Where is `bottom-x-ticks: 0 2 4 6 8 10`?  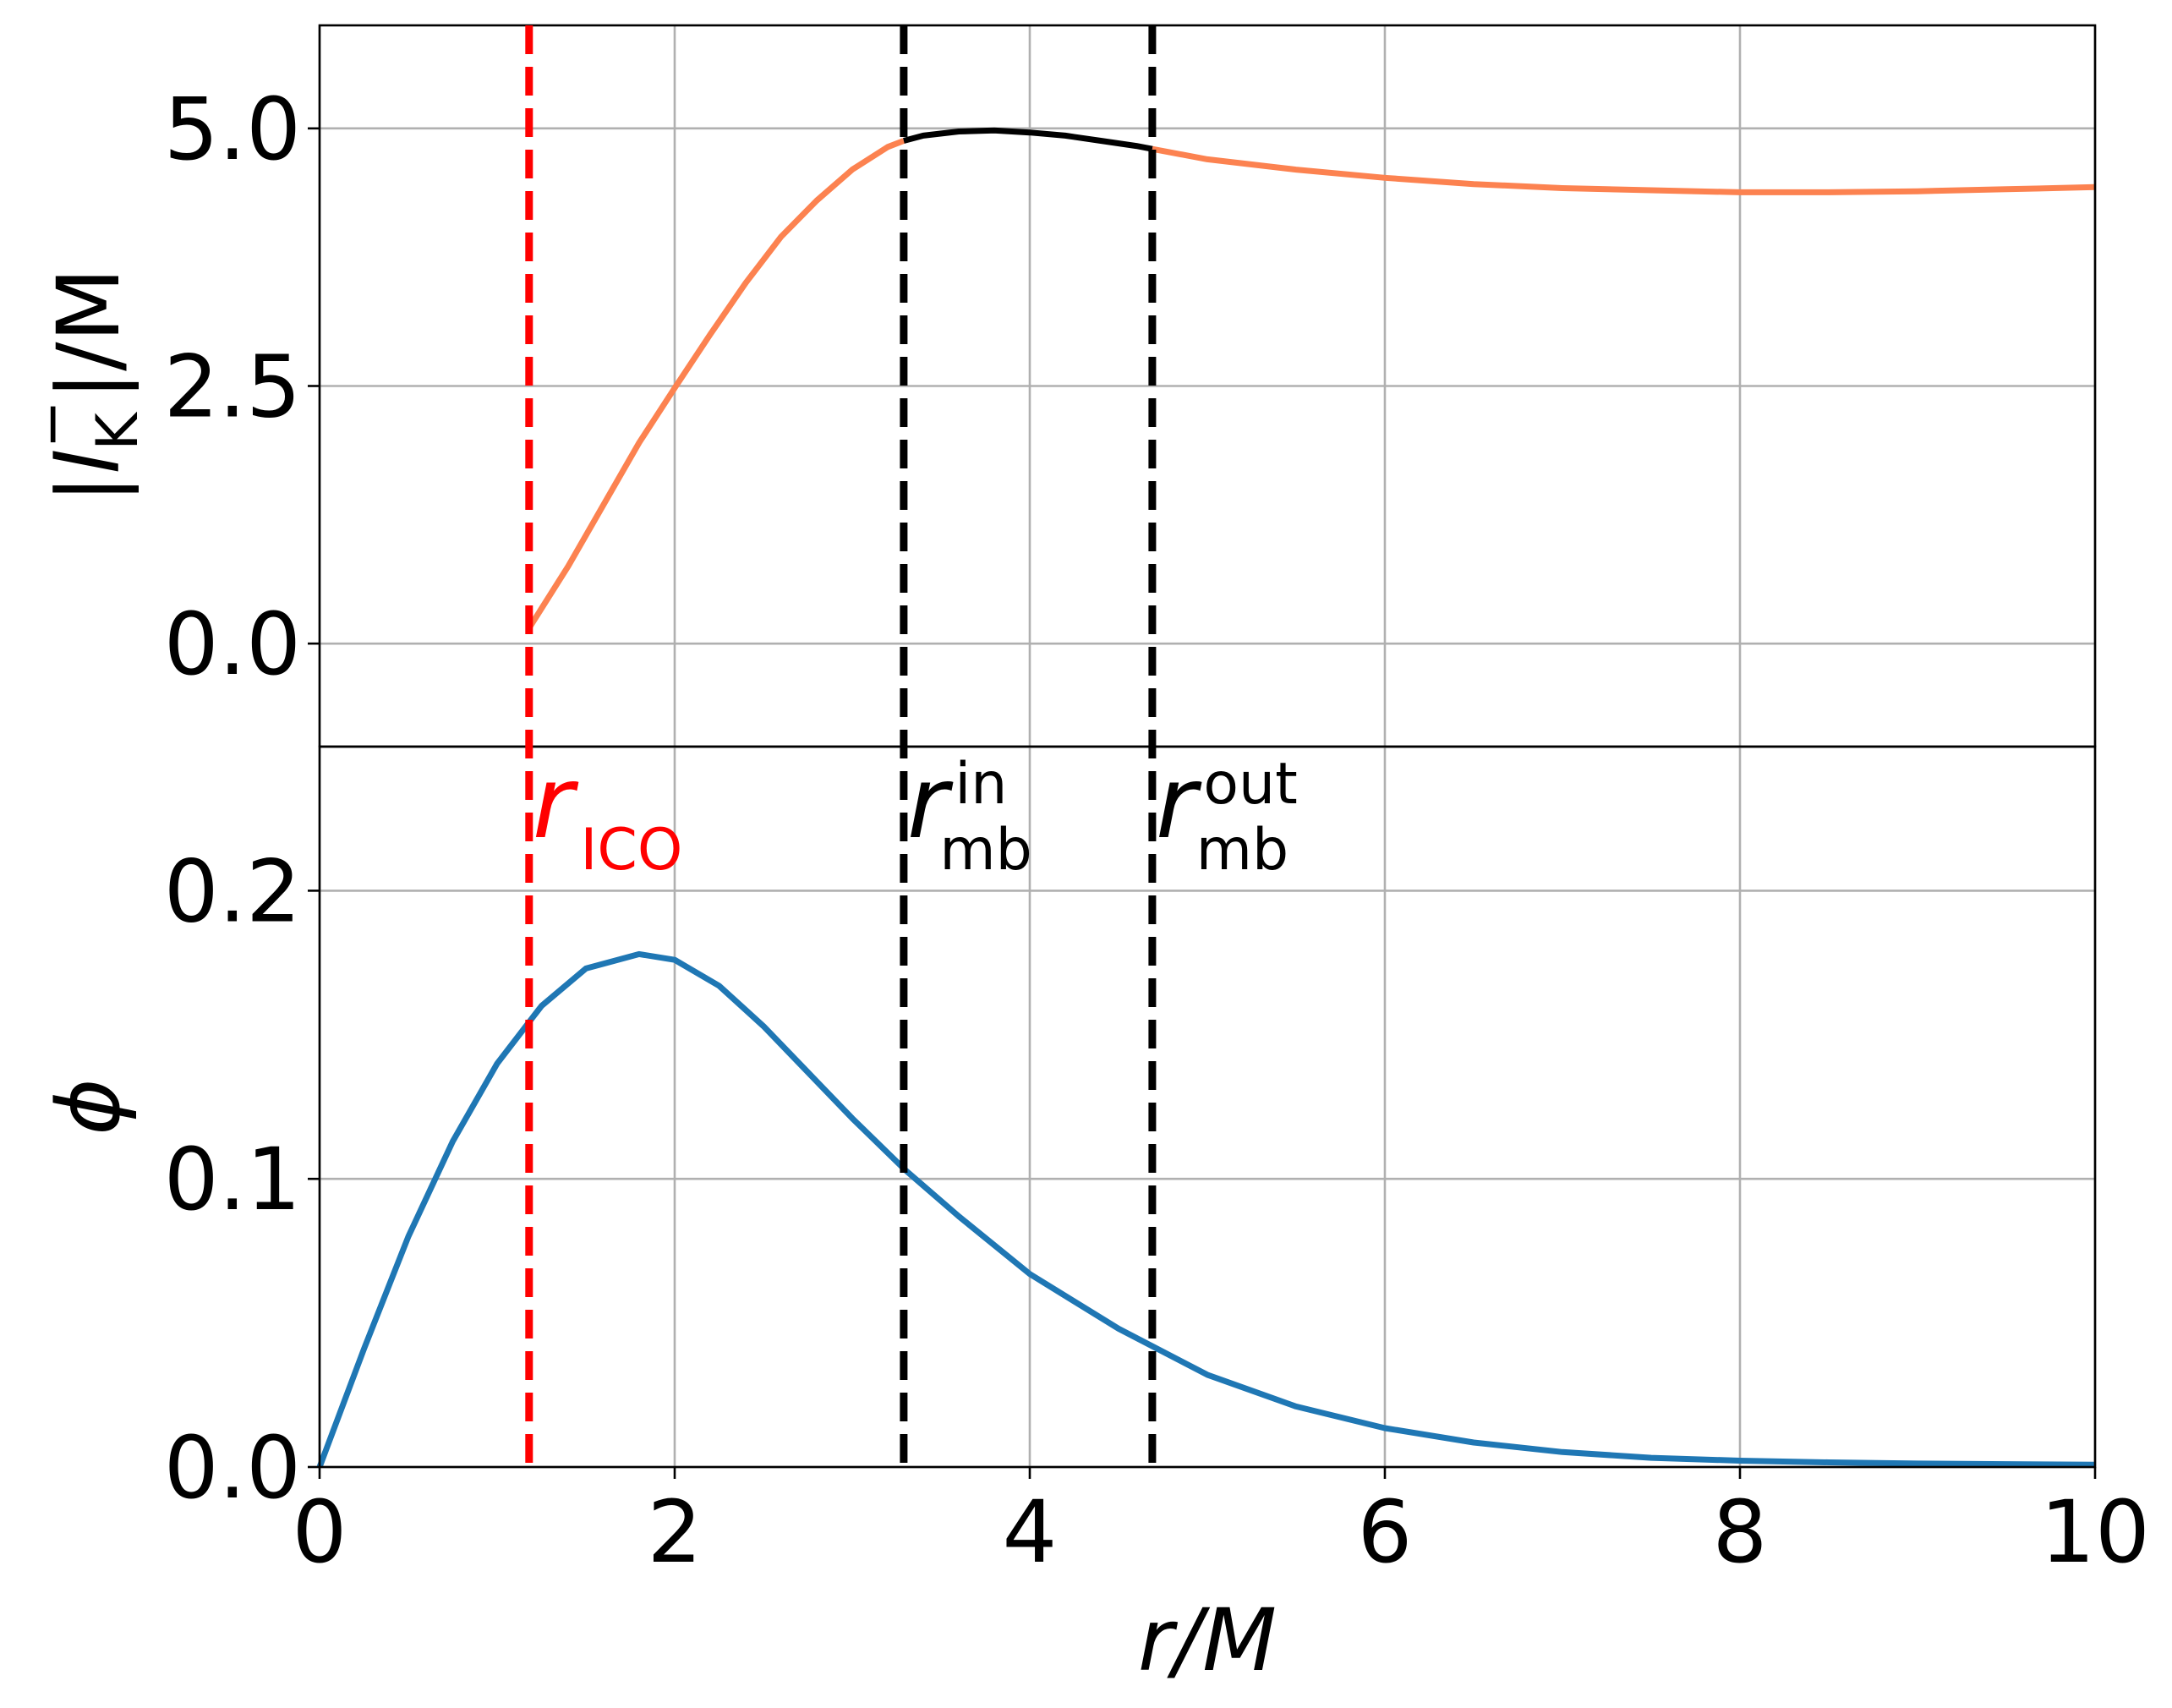 bottom-x-ticks: 0 2 4 6 8 10 is located at coordinates (1221, 1525).